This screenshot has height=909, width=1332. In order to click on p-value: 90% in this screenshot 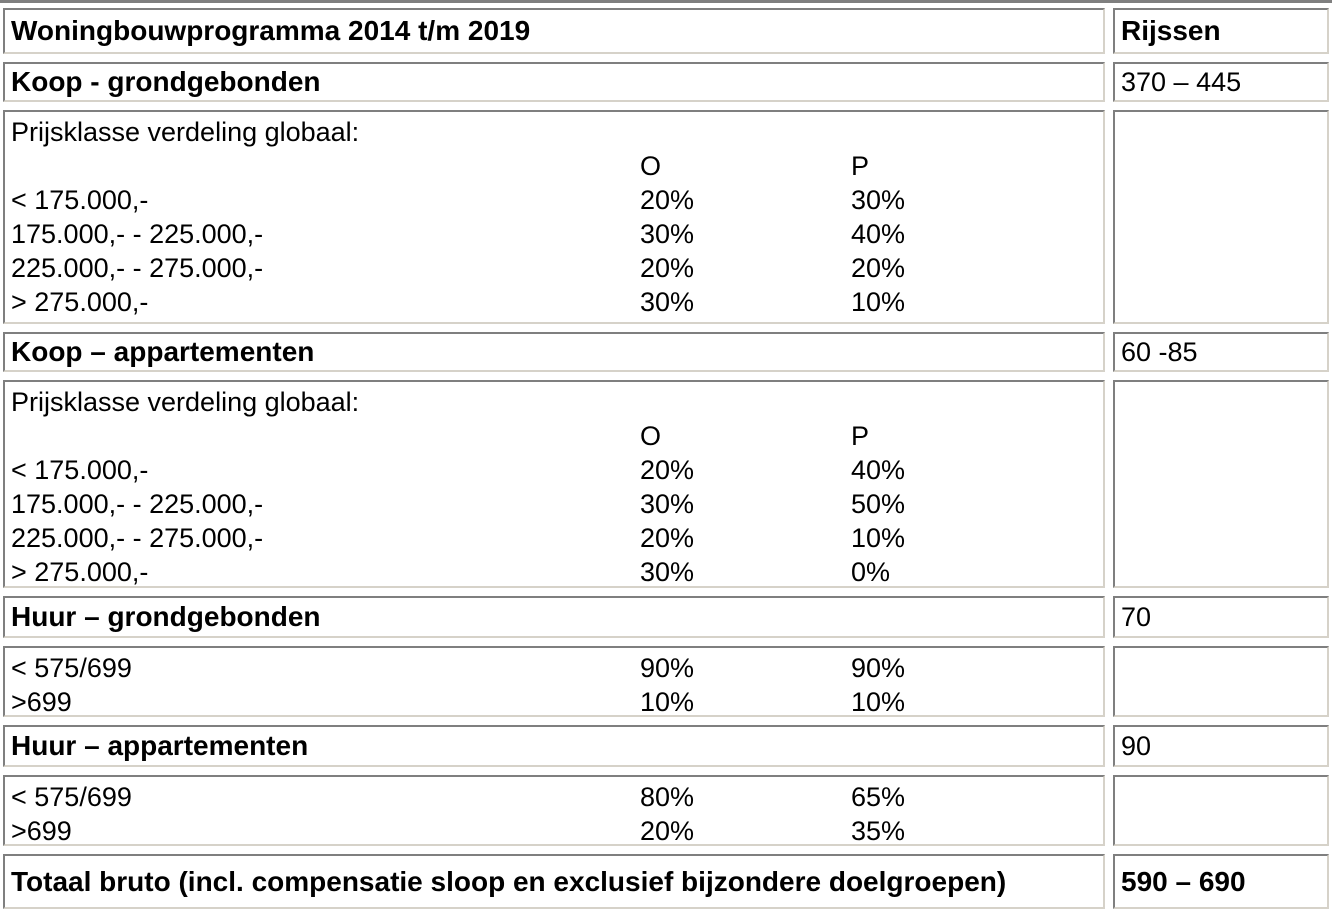, I will do `click(878, 668)`.